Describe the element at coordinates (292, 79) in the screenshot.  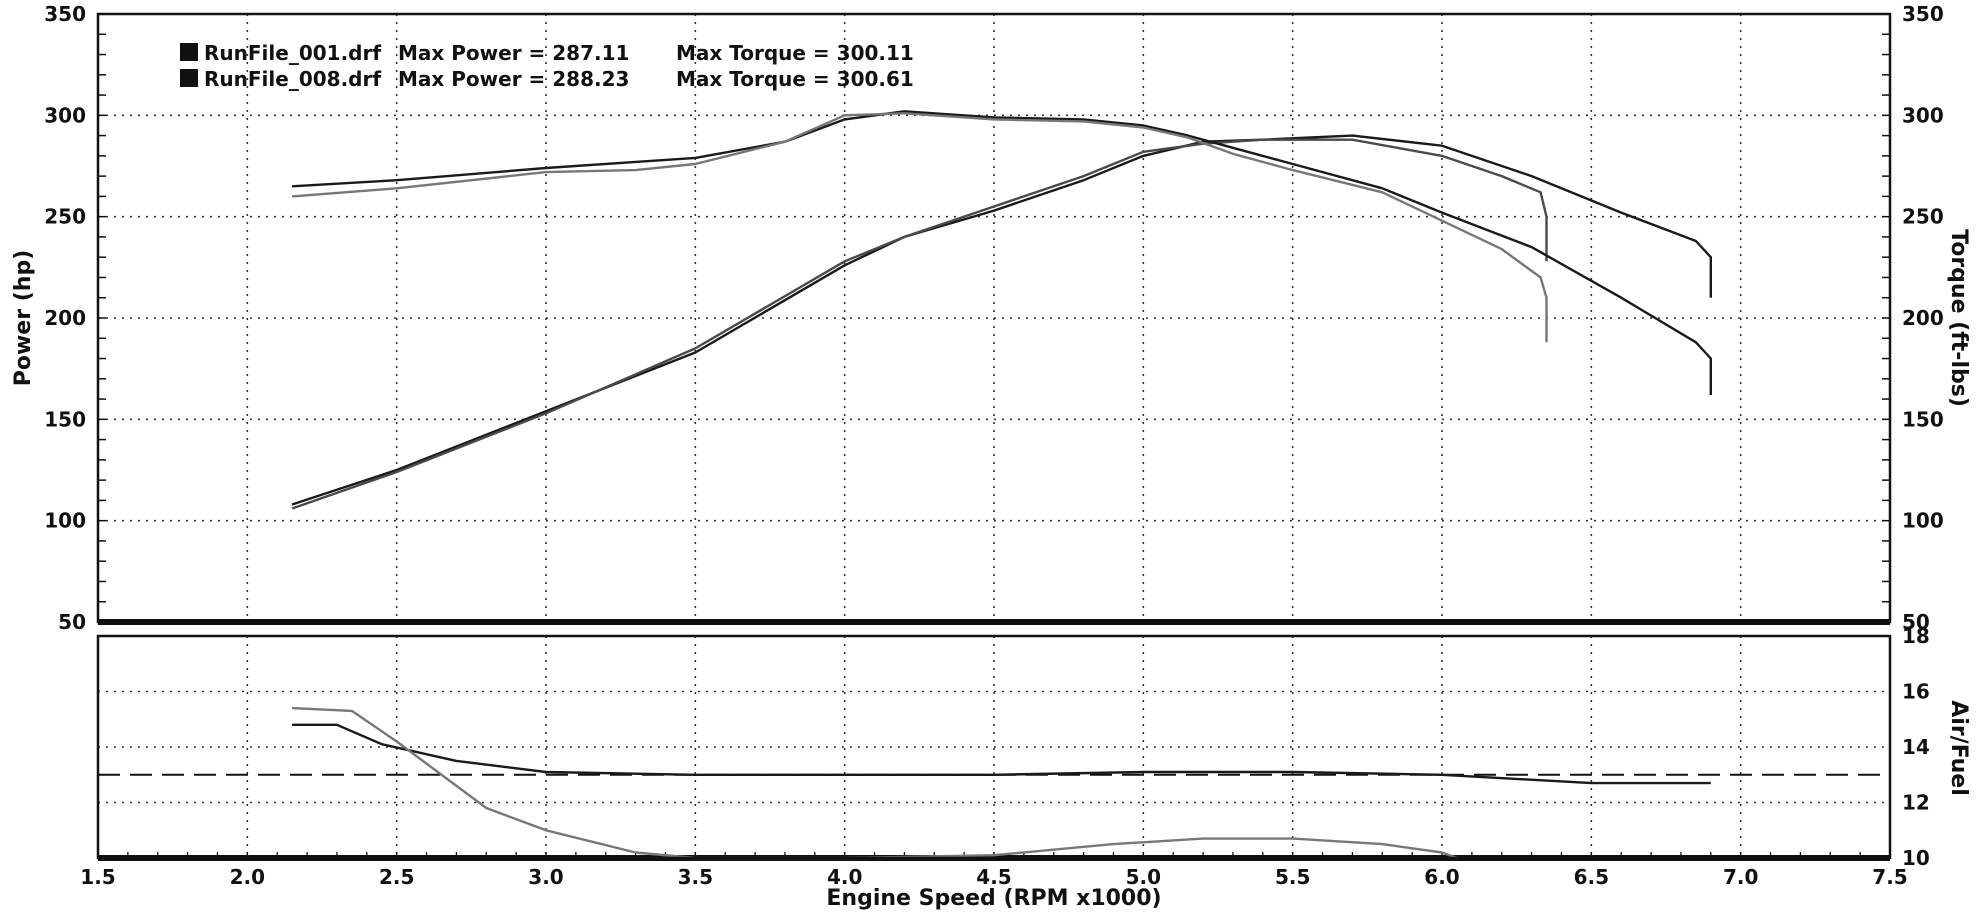
I see `legend-file-name: RunFile_008.drf` at that location.